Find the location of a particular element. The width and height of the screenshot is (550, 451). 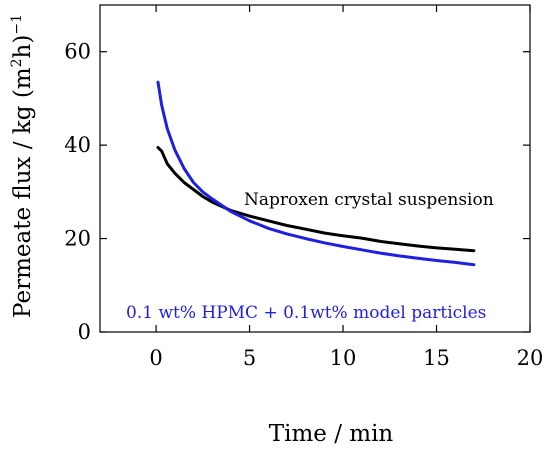

y-axis-title: Permeate flux / kg (m2h)−1 is located at coordinates (22, 166).